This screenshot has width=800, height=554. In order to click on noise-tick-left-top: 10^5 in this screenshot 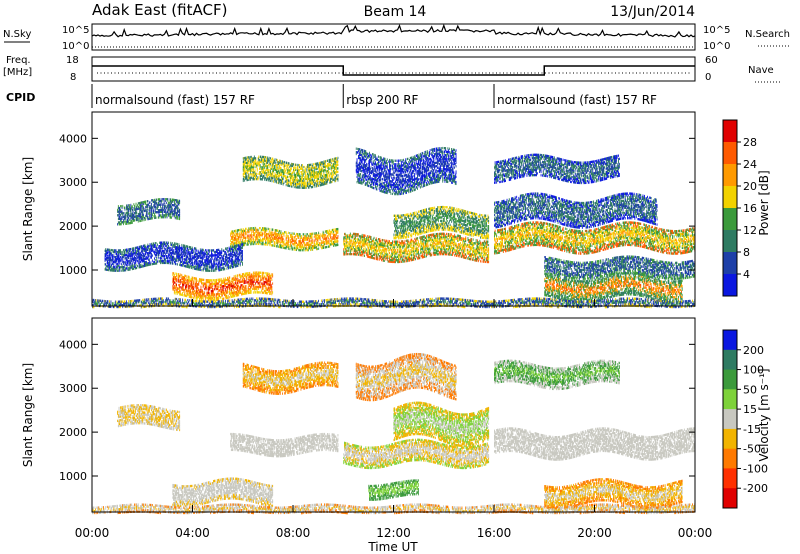, I will do `click(75, 30)`.